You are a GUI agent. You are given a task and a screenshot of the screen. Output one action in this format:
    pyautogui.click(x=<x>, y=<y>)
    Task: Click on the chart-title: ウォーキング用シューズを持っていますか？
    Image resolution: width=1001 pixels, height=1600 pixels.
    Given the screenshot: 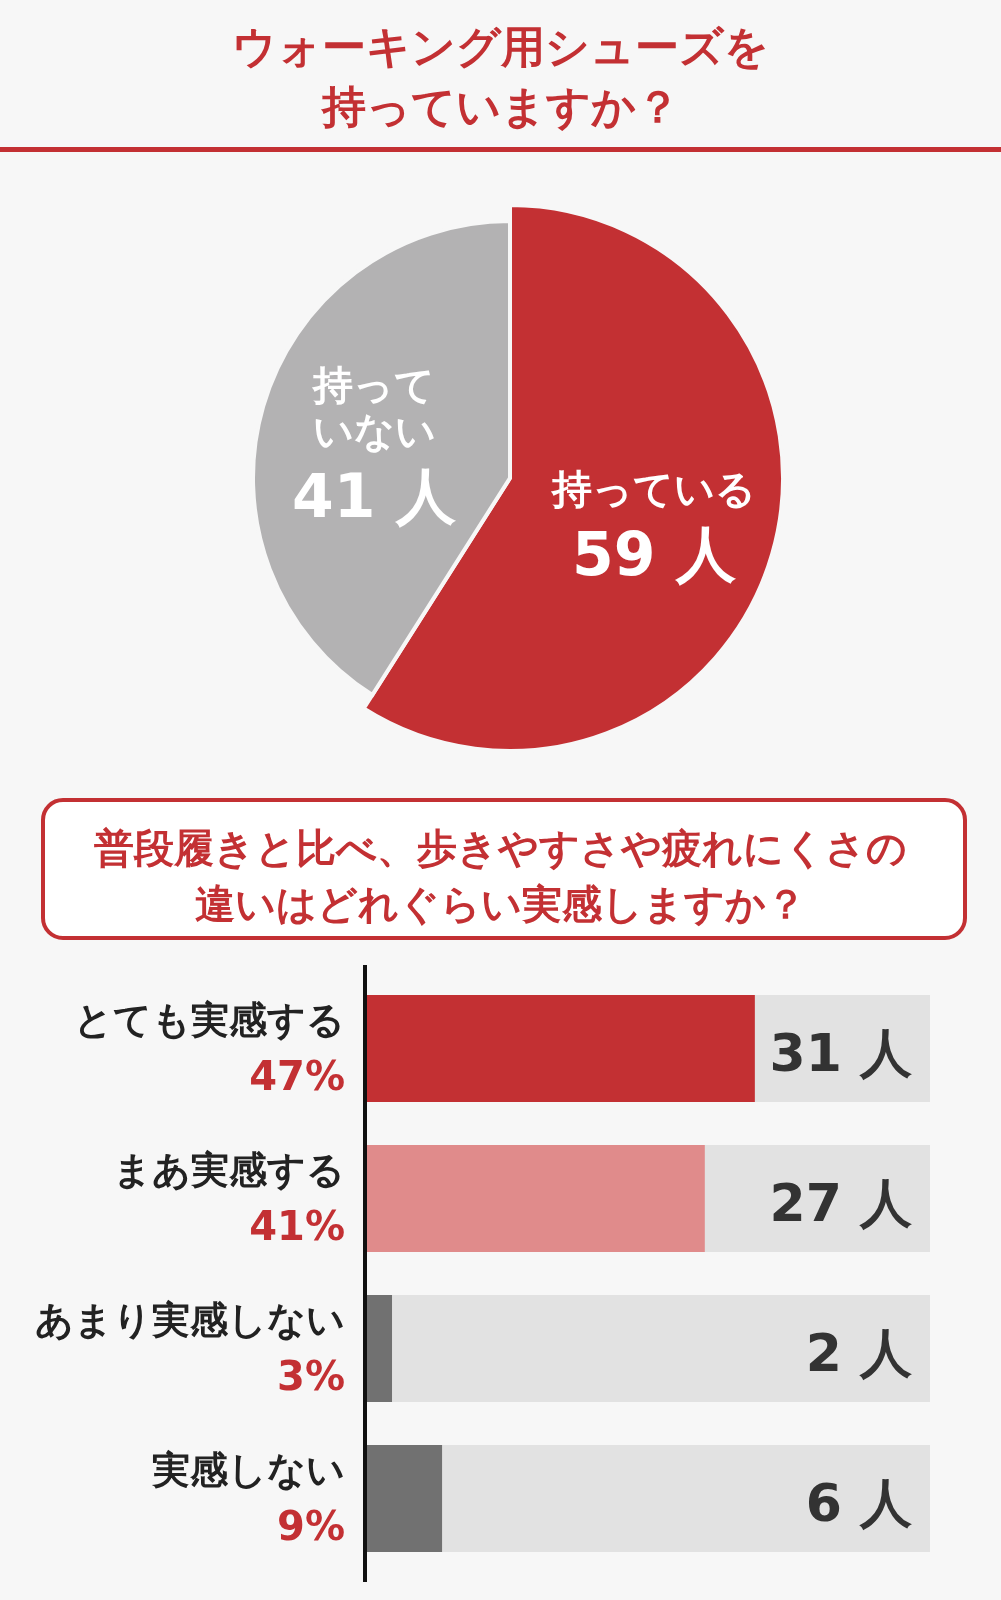 What is the action you would take?
    pyautogui.click(x=500, y=76)
    